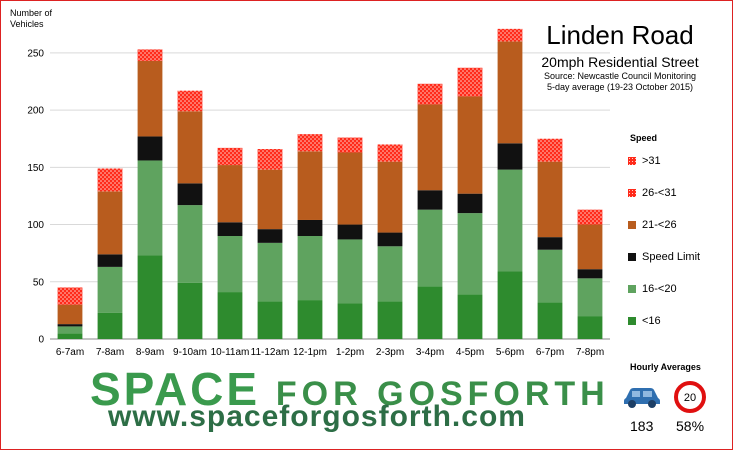  I want to click on chart-source: Source: Newcastle Council Monitoring, so click(620, 76).